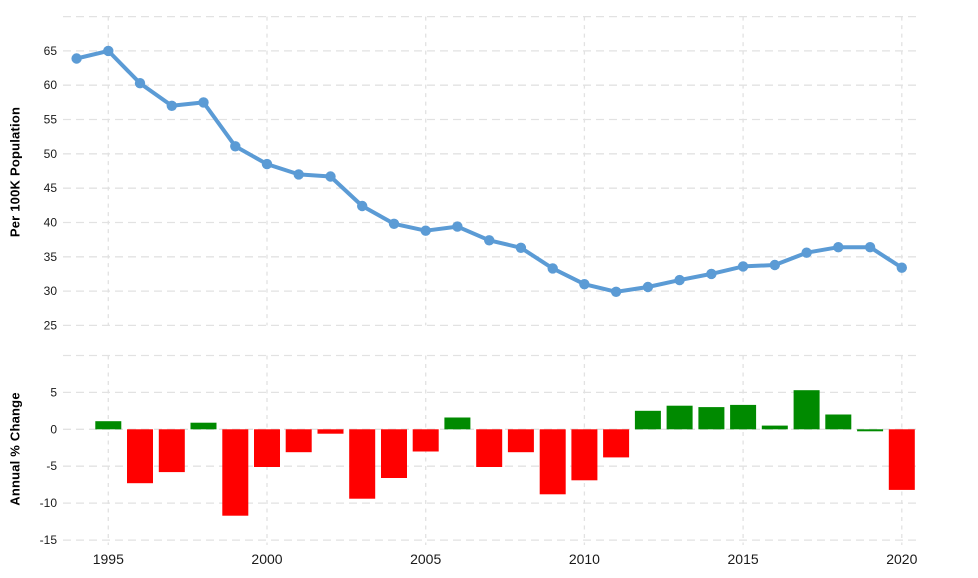 Image resolution: width=978 pixels, height=578 pixels. I want to click on y-tick-label-top-60: 60, so click(51, 85).